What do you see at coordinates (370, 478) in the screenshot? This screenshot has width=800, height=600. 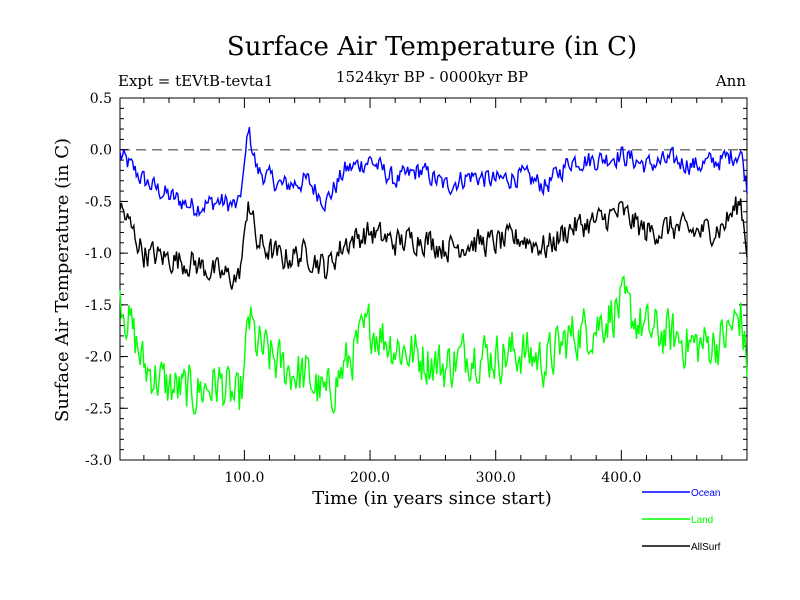 I see `x-tick-label: 200.0` at bounding box center [370, 478].